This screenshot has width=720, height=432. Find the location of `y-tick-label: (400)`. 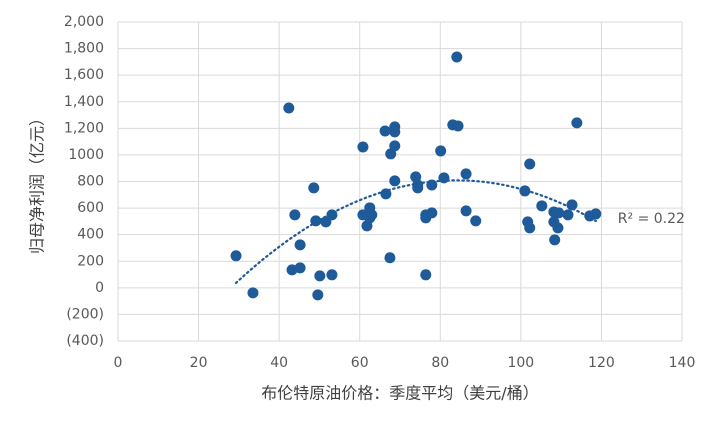

y-tick-label: (400) is located at coordinates (85, 341).